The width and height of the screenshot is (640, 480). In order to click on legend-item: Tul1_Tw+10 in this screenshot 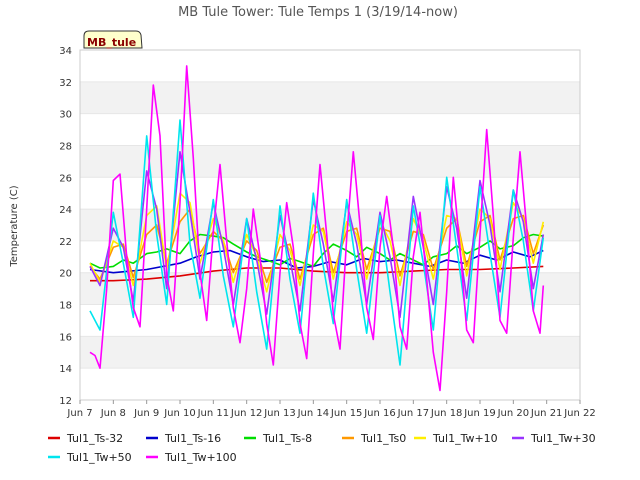, I will do `click(456, 438)`.